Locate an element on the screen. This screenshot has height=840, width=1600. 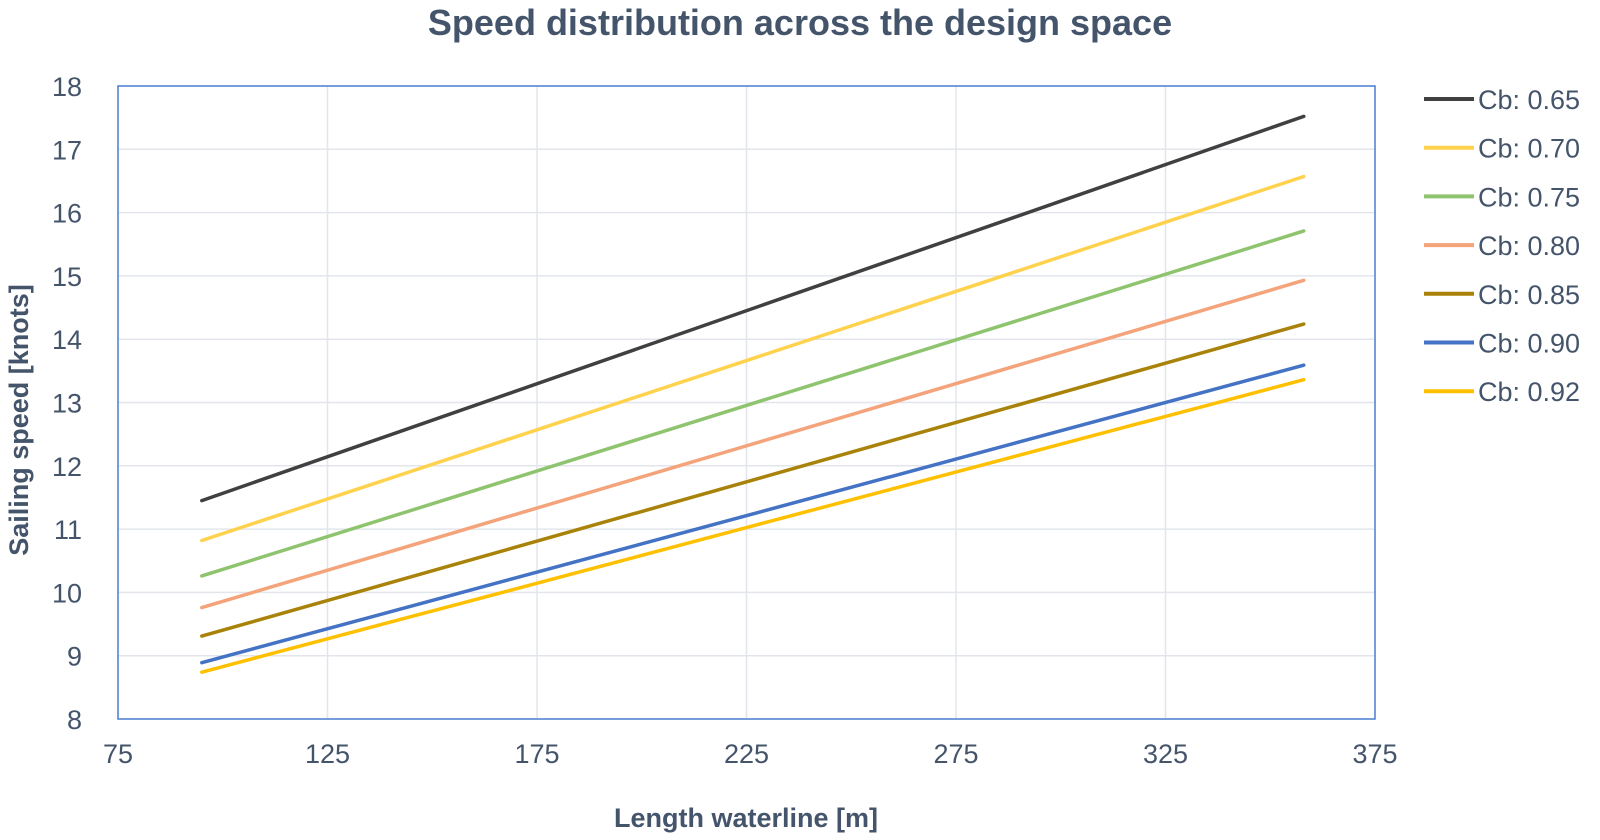
legend-label: Cb: 0.75 is located at coordinates (1529, 197).